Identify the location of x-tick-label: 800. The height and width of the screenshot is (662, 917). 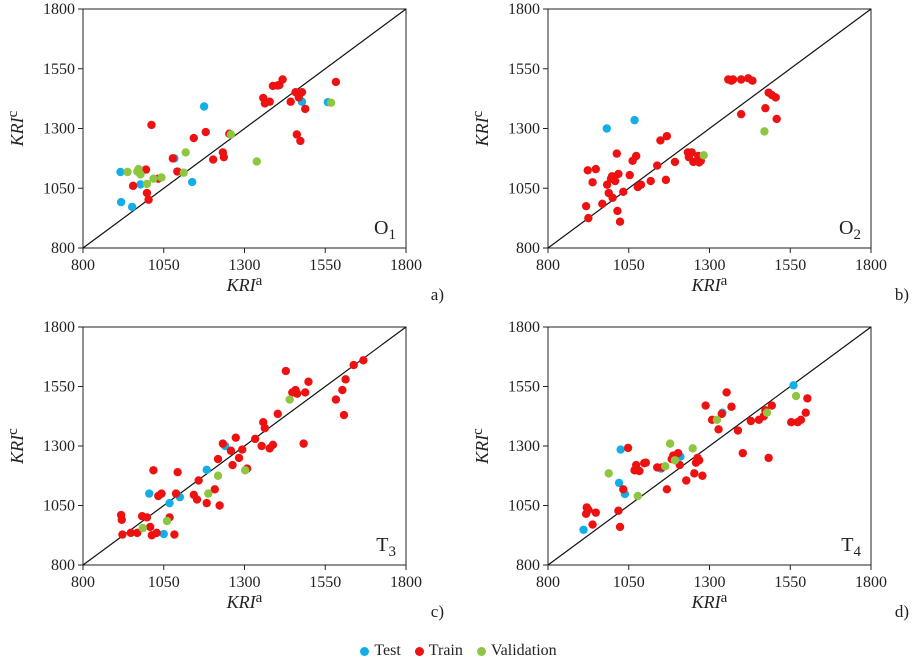
(83, 265).